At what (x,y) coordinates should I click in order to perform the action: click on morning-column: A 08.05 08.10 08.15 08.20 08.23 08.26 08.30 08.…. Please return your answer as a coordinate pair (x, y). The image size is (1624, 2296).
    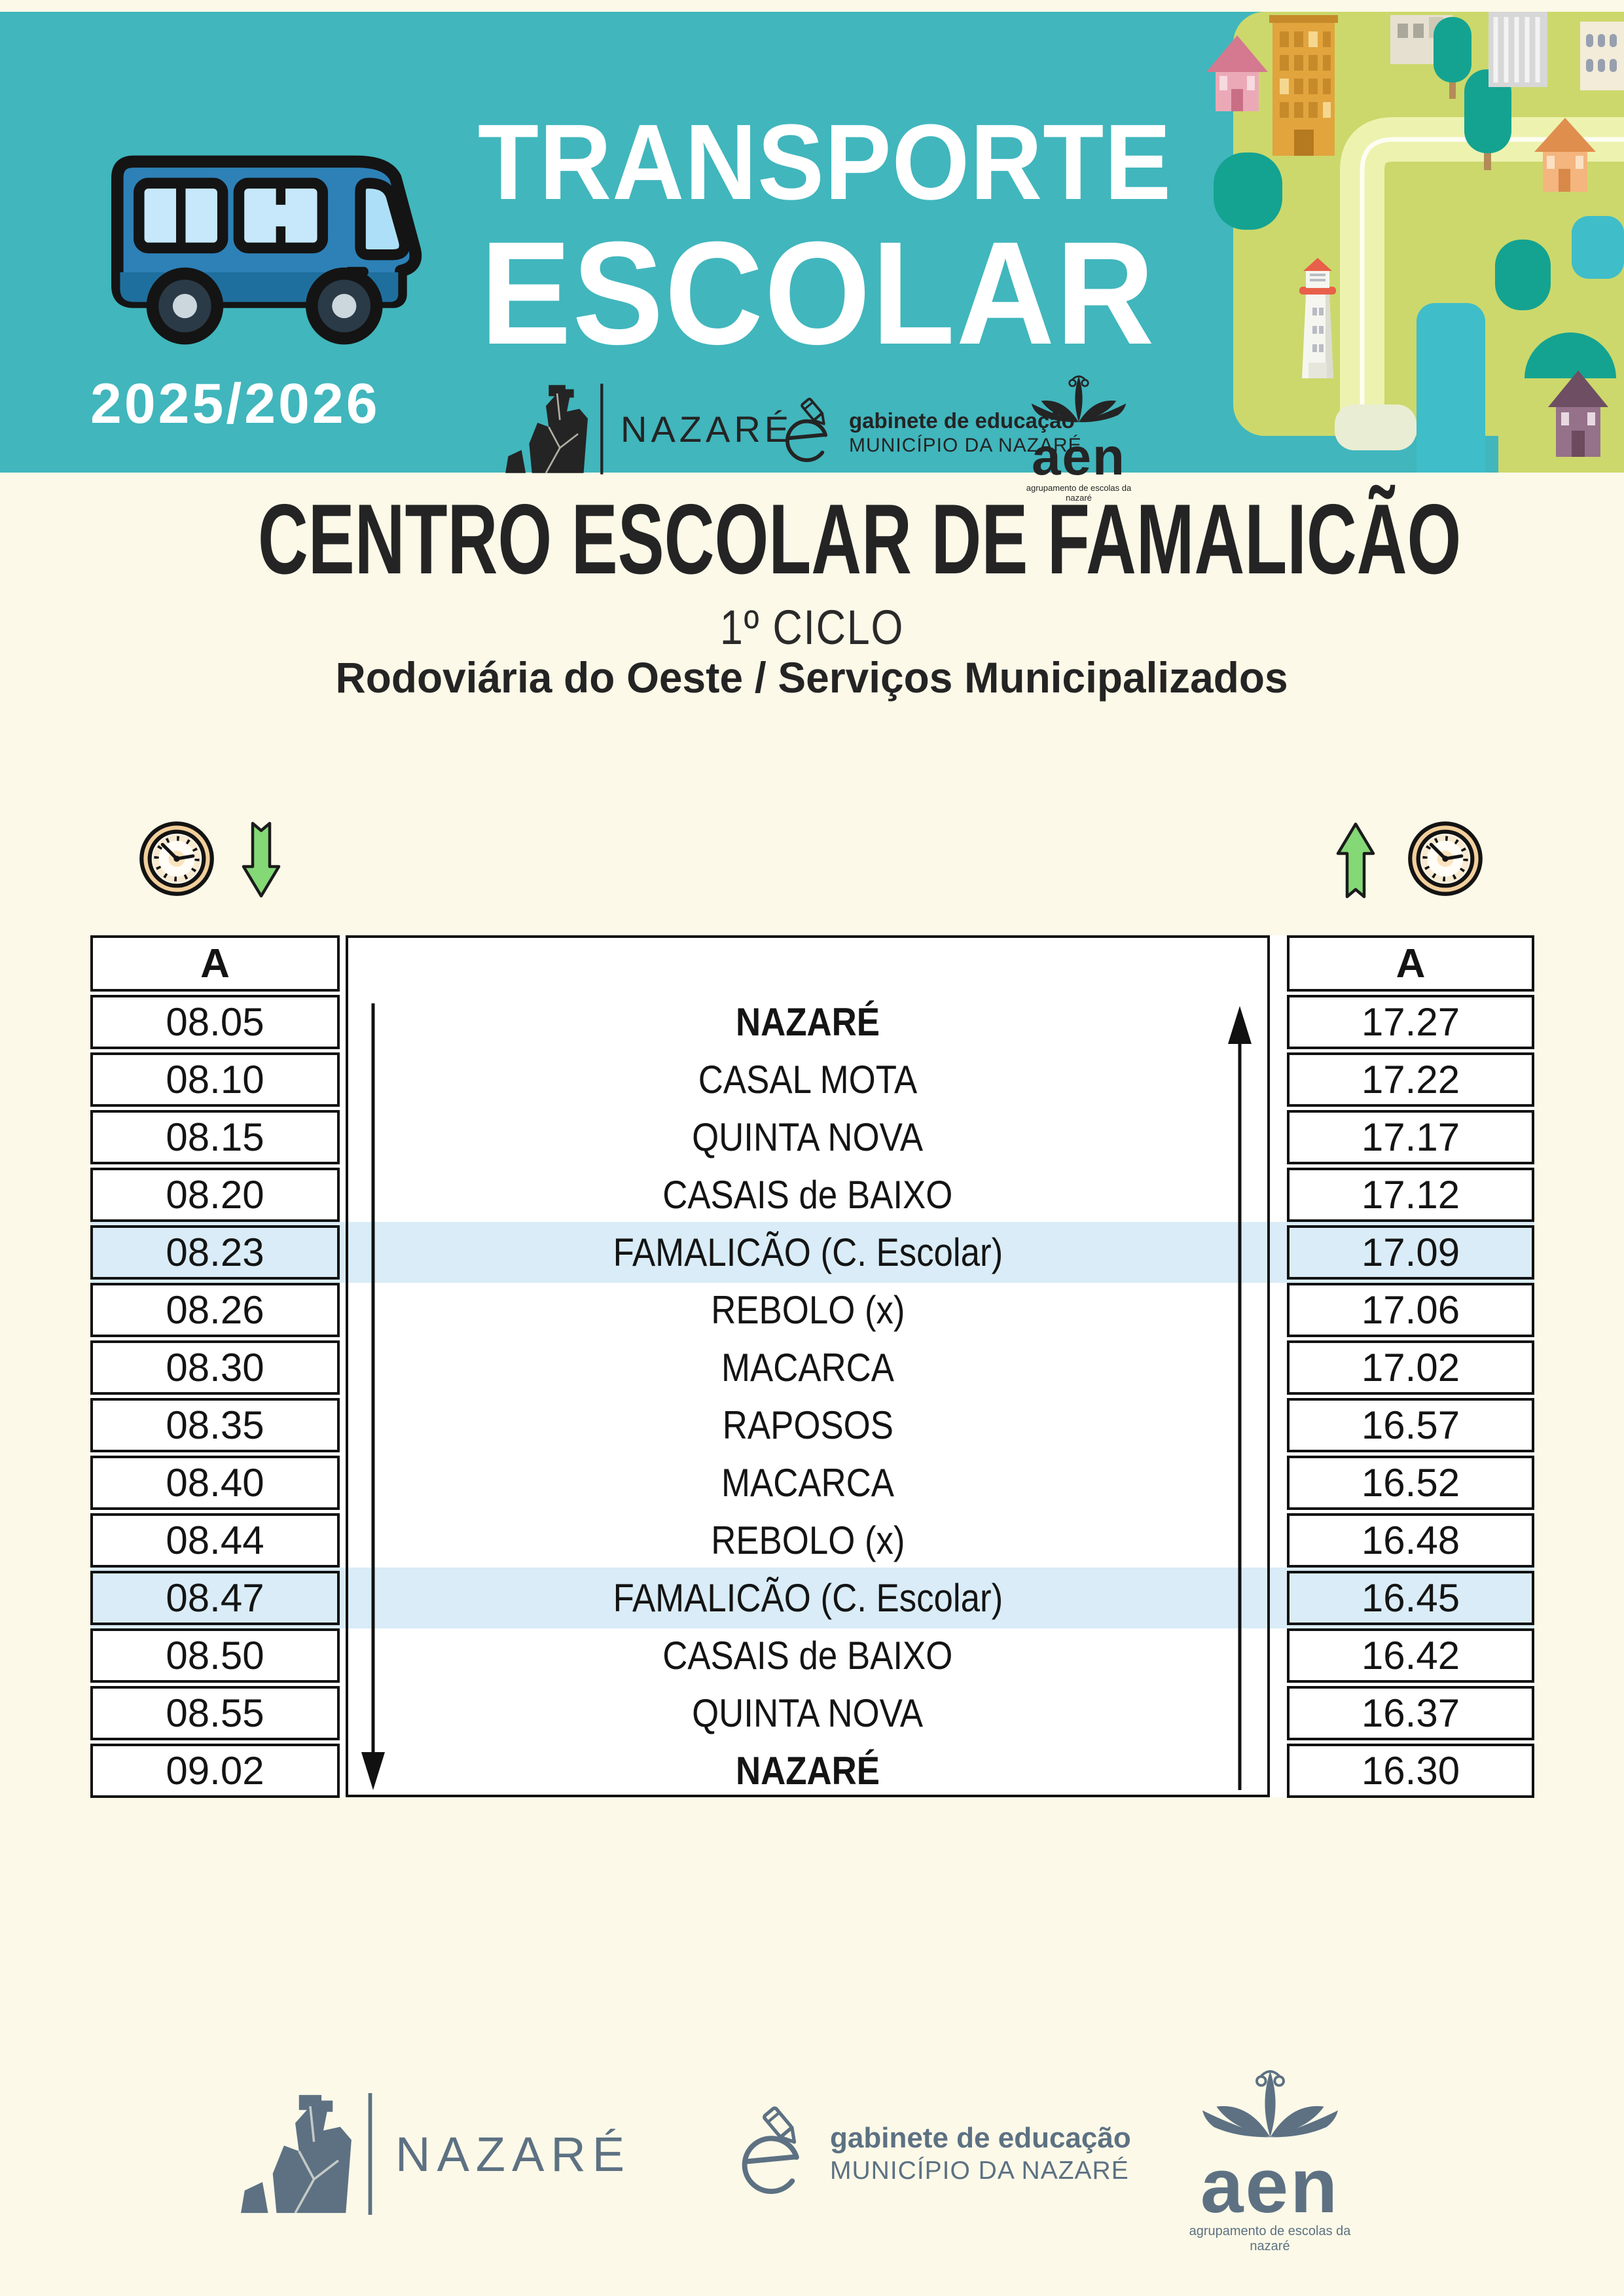
    Looking at the image, I should click on (215, 1366).